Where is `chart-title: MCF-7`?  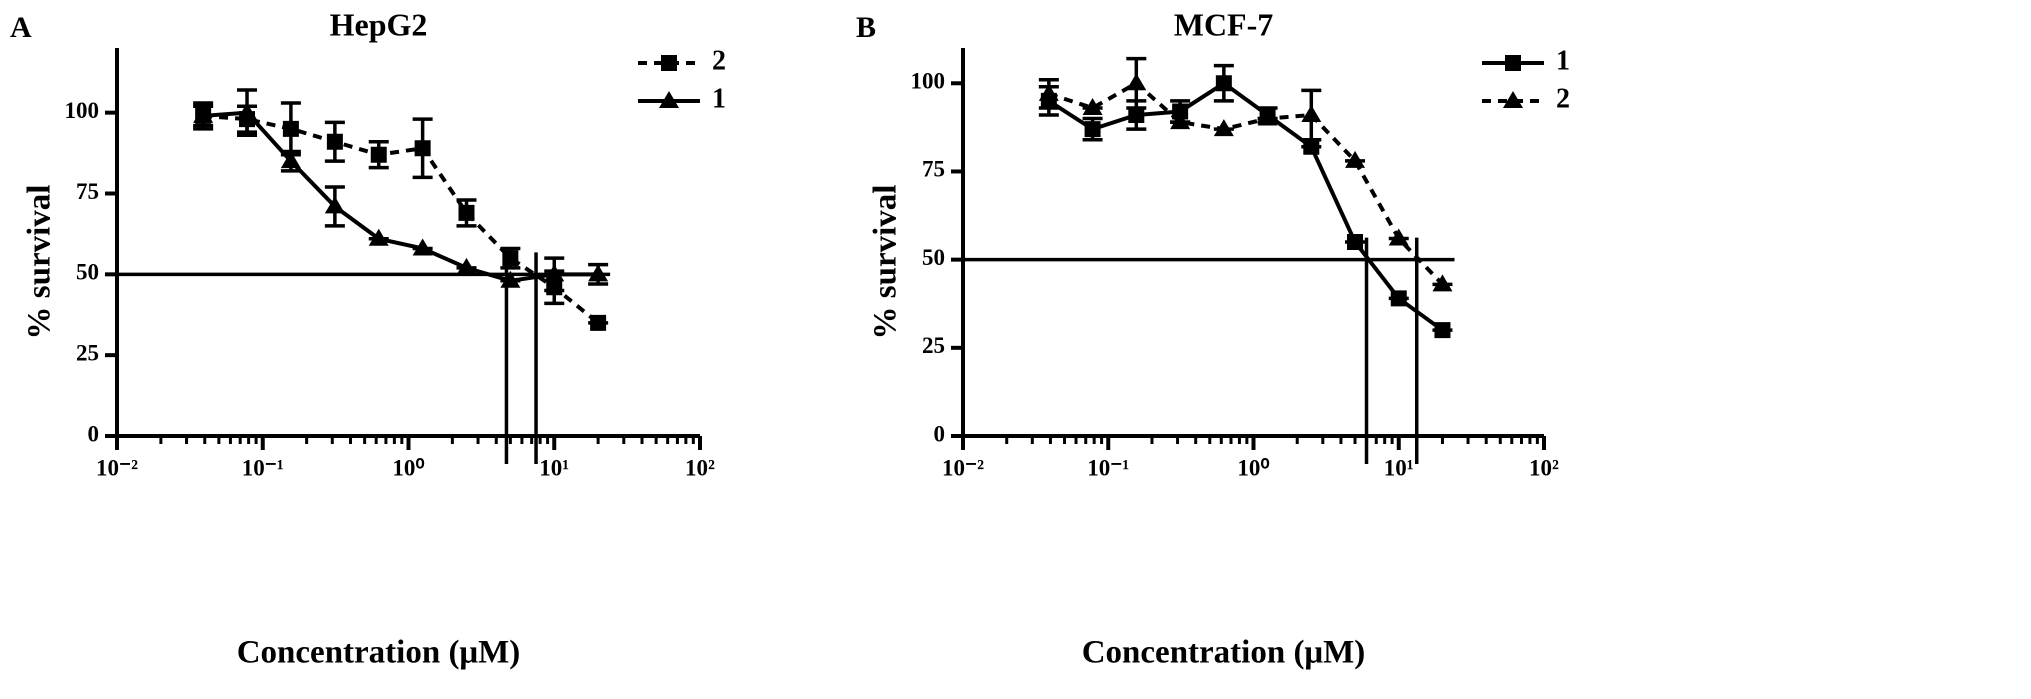 chart-title: MCF-7 is located at coordinates (1224, 24).